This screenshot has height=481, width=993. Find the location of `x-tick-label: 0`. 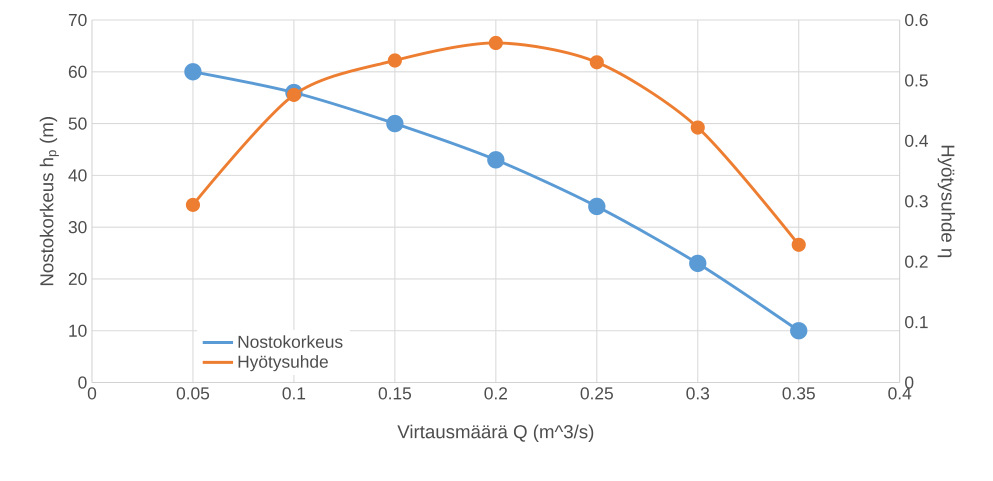

x-tick-label: 0 is located at coordinates (92, 393).